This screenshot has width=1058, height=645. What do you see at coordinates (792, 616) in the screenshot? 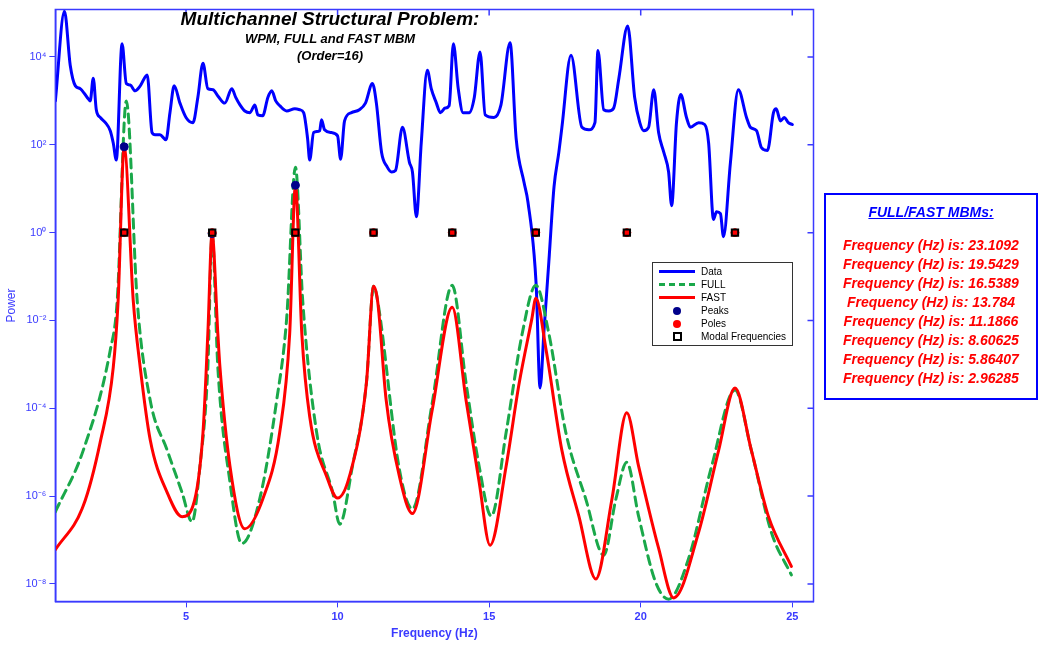
I see `x-tick-label: 25` at bounding box center [792, 616].